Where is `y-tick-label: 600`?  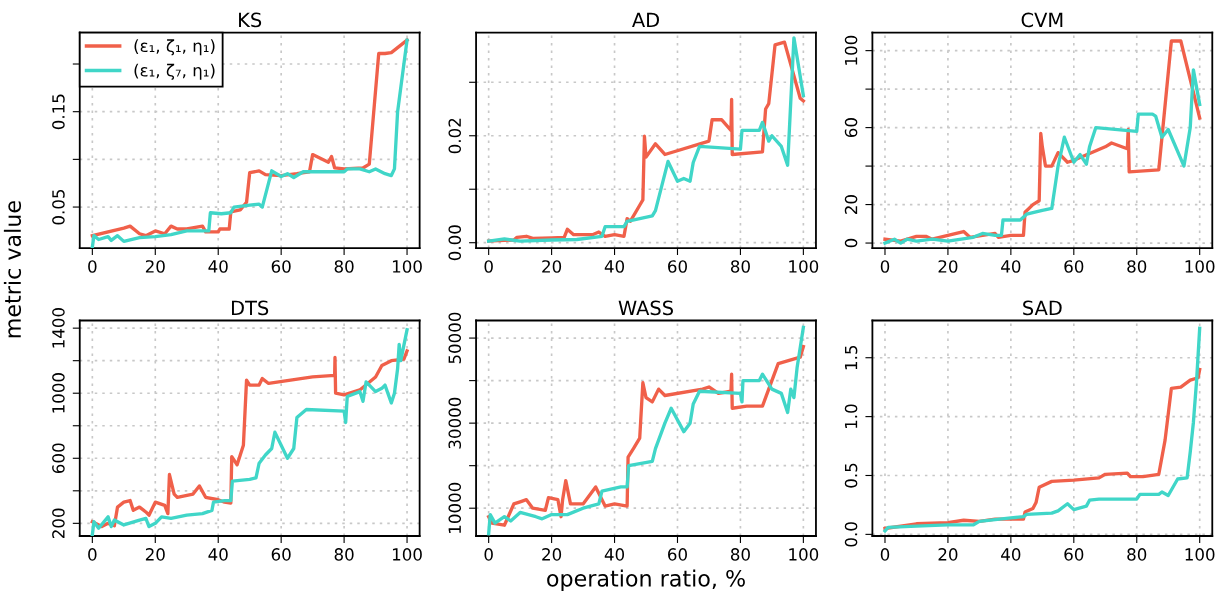
y-tick-label: 600 is located at coordinates (58, 458).